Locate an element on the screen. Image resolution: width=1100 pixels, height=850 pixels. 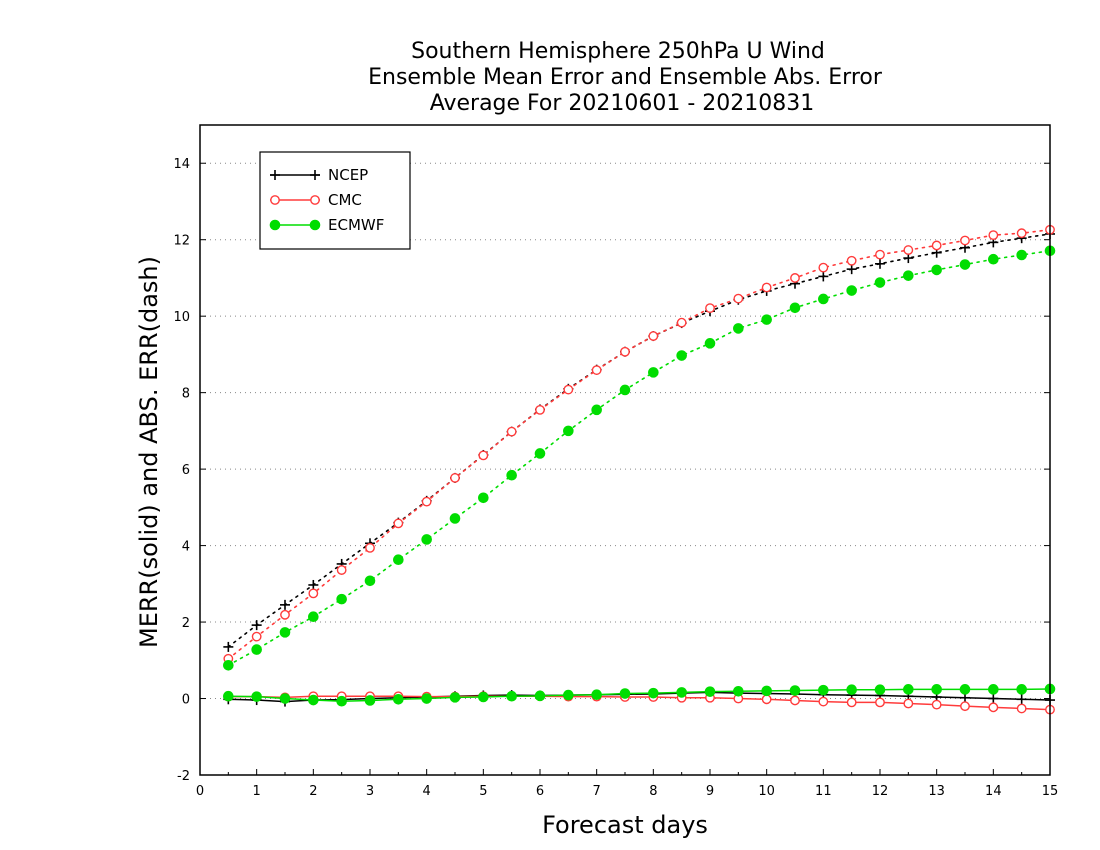
x-tick-label: 7 is located at coordinates (597, 791).